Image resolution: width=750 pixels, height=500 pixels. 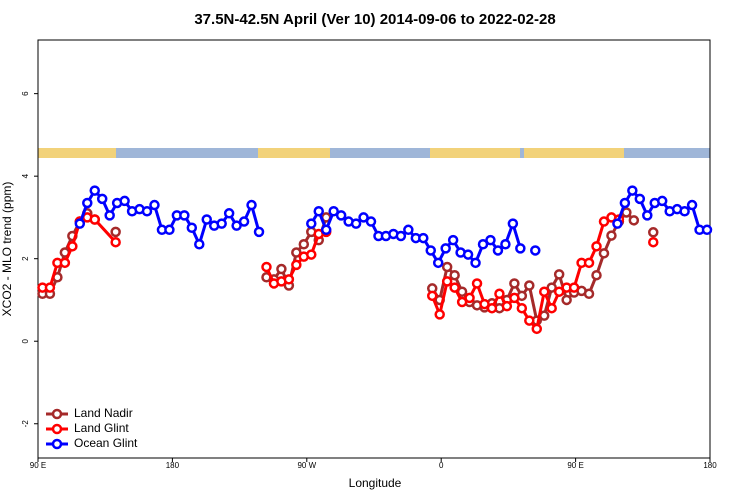 I want to click on x-tick-label: 0, so click(x=441, y=465).